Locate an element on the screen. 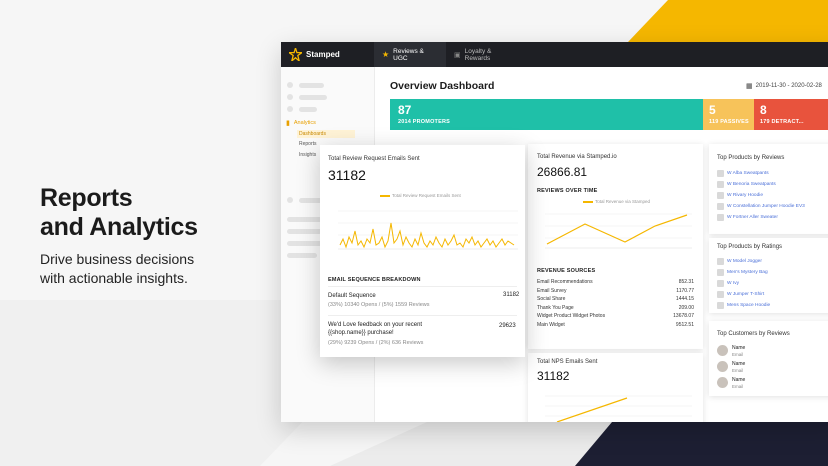 The image size is (828, 466). sequence-value: 31182 is located at coordinates (511, 295).